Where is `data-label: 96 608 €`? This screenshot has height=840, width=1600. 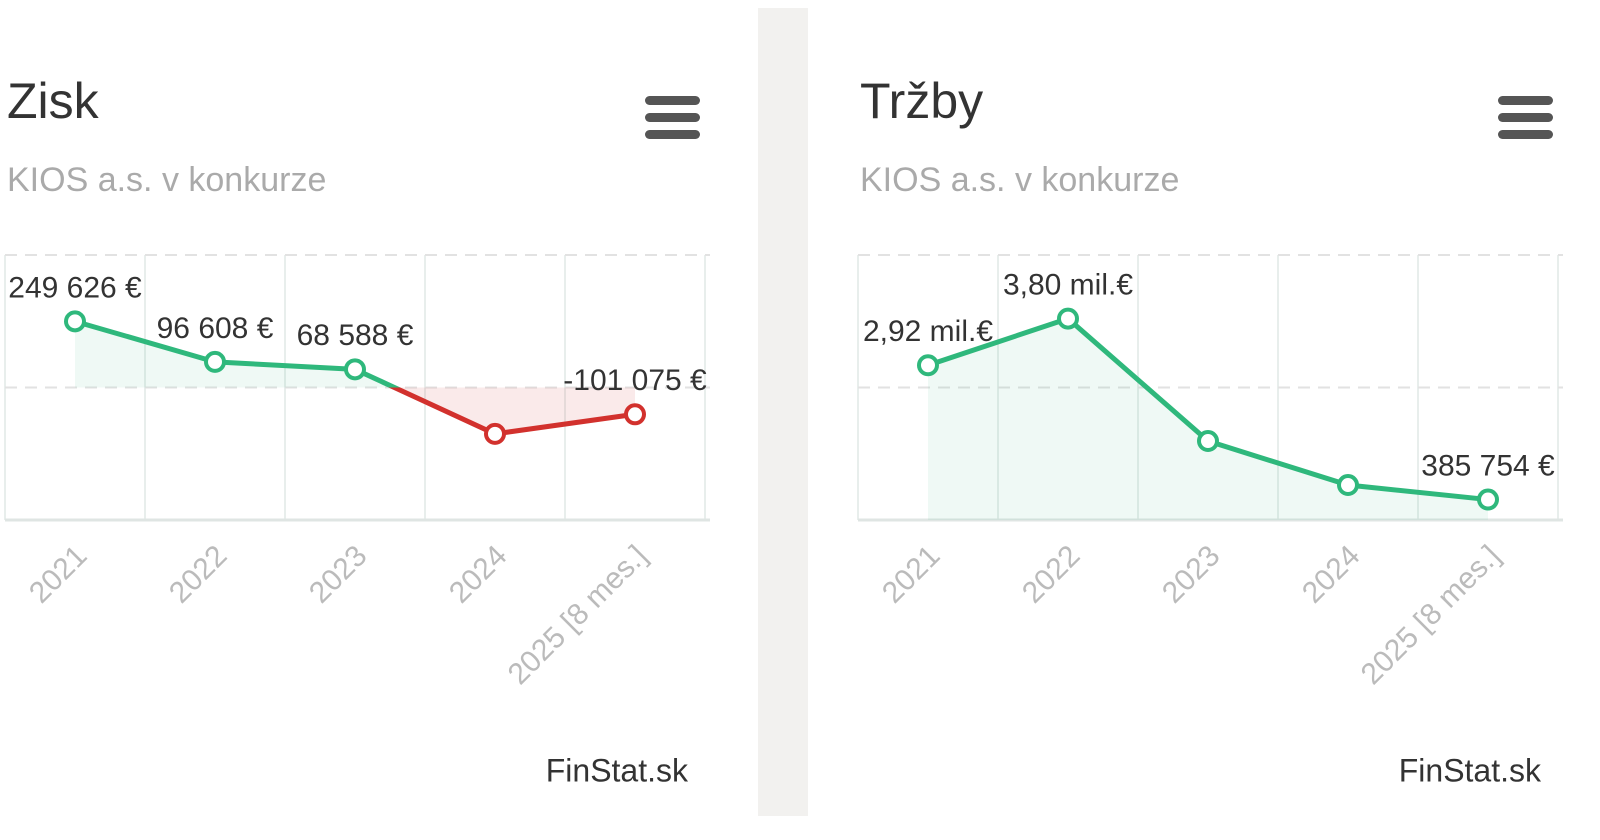 data-label: 96 608 € is located at coordinates (215, 328).